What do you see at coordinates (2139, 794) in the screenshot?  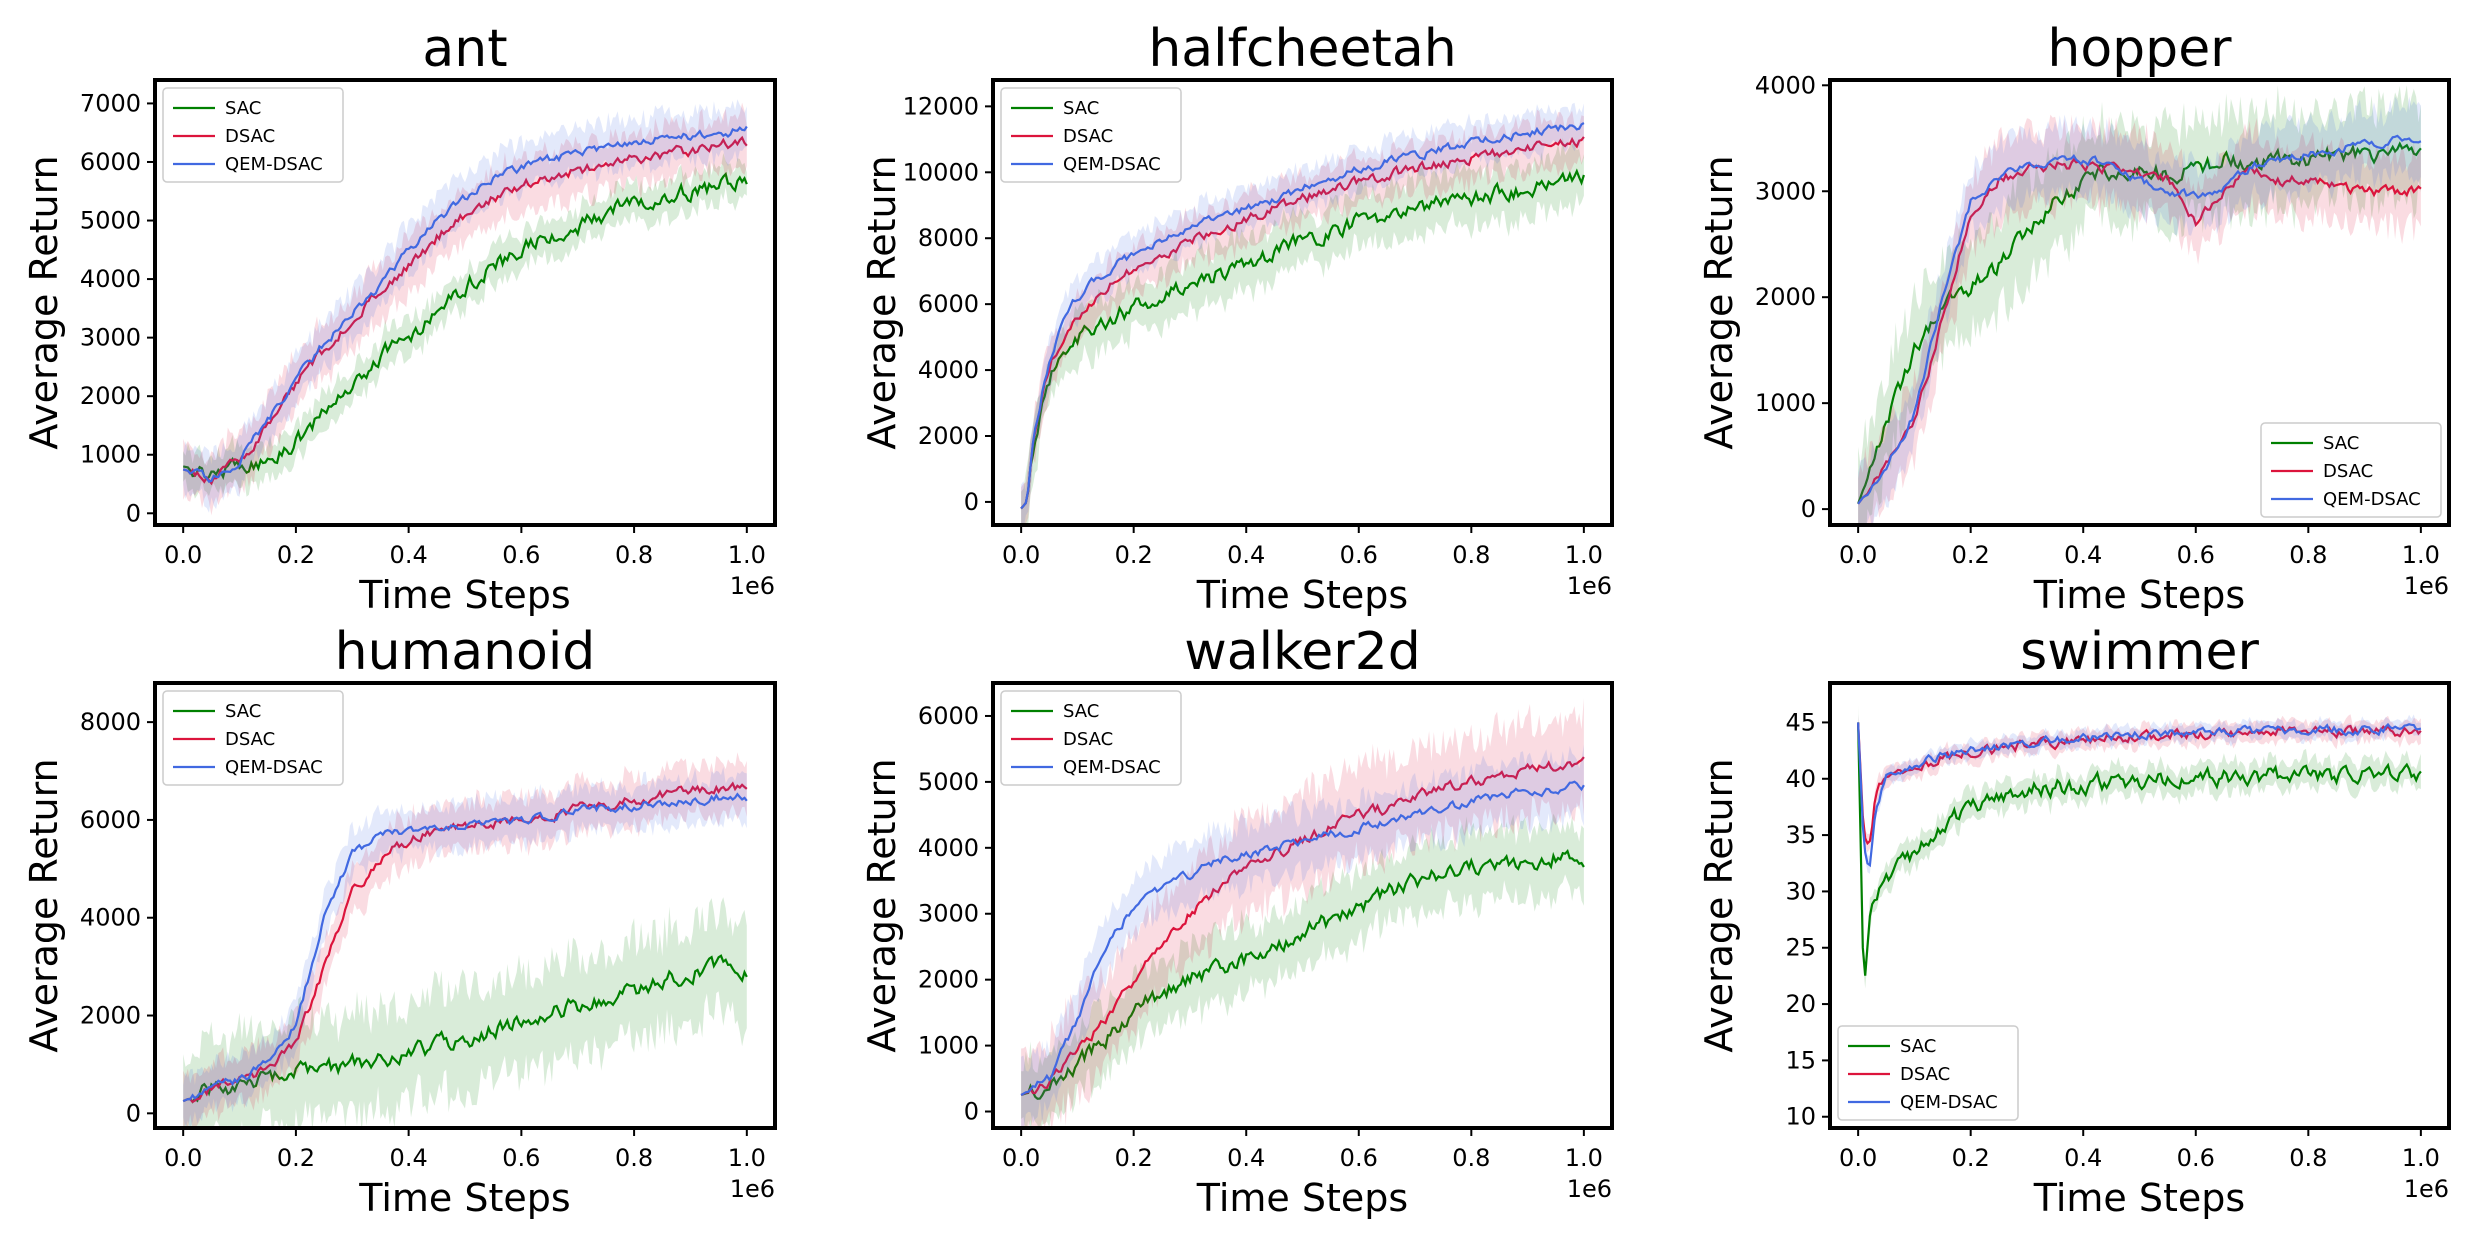 I see `band-QEM-DSAC` at bounding box center [2139, 794].